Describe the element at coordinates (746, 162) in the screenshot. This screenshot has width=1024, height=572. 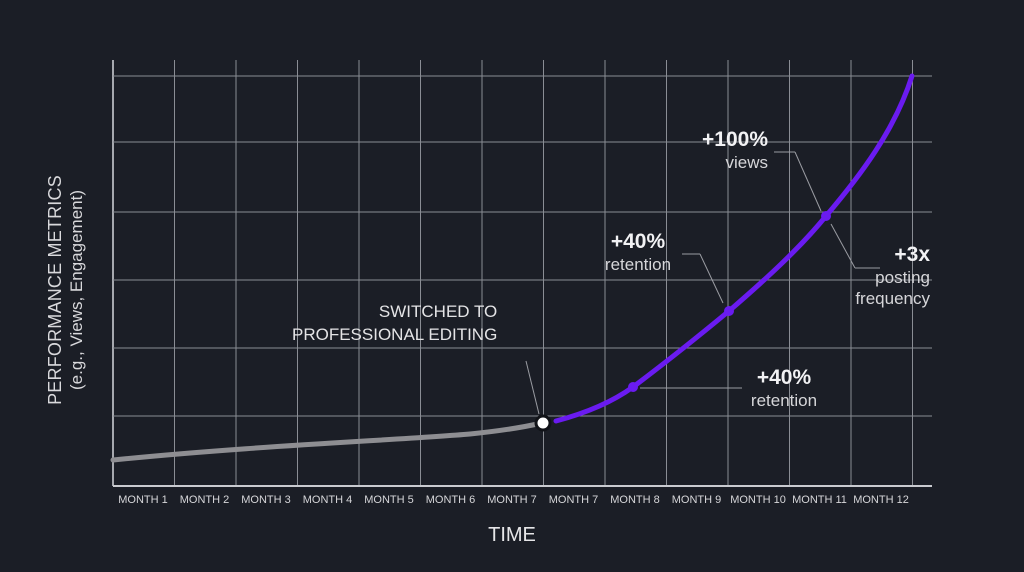
I see `annotation-views-label: views` at that location.